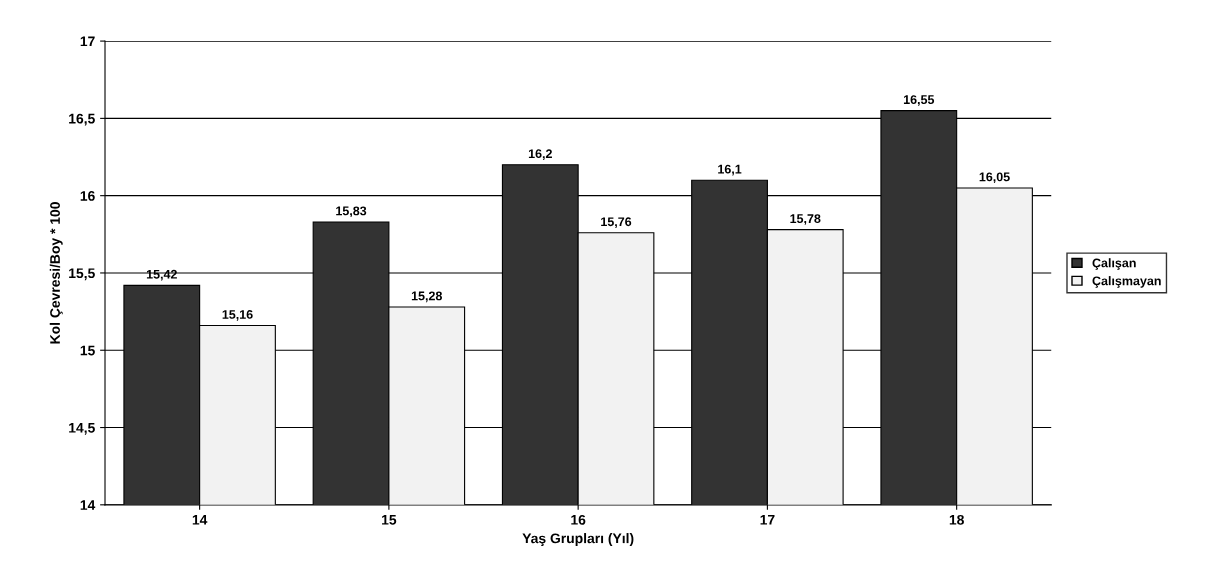 The width and height of the screenshot is (1221, 587). What do you see at coordinates (616, 222) in the screenshot?
I see `data-label: 15,76` at bounding box center [616, 222].